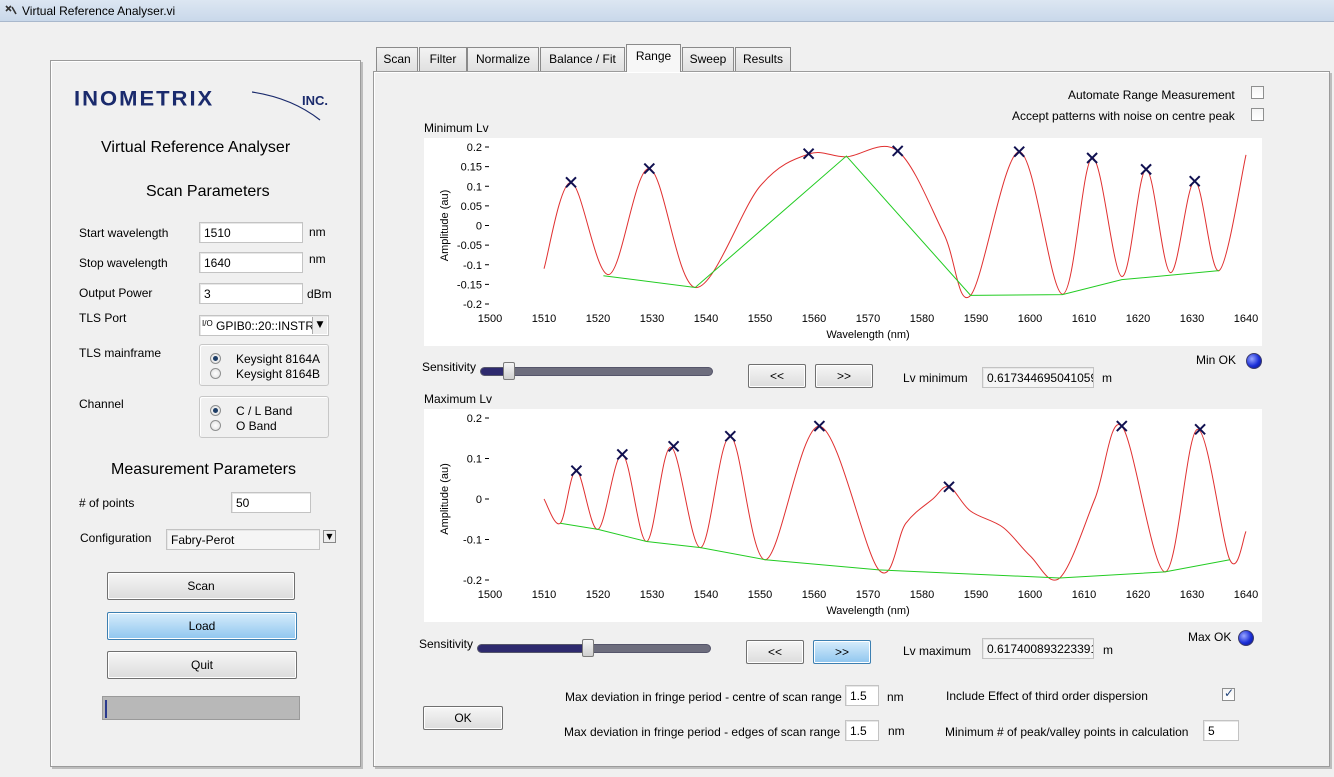 This screenshot has width=1334, height=777. Describe the element at coordinates (243, 539) in the screenshot. I see `configuration-select: Fabry-Perot` at that location.